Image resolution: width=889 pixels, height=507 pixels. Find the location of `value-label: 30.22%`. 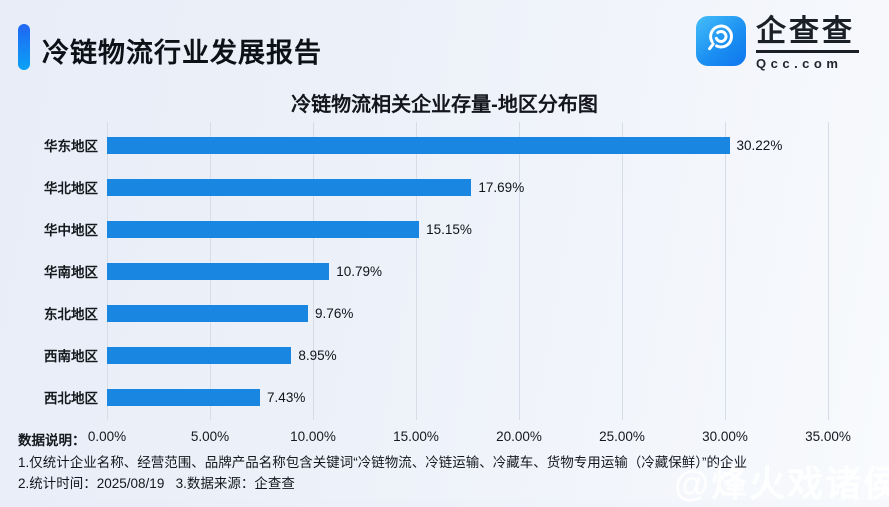

value-label: 30.22% is located at coordinates (759, 145).